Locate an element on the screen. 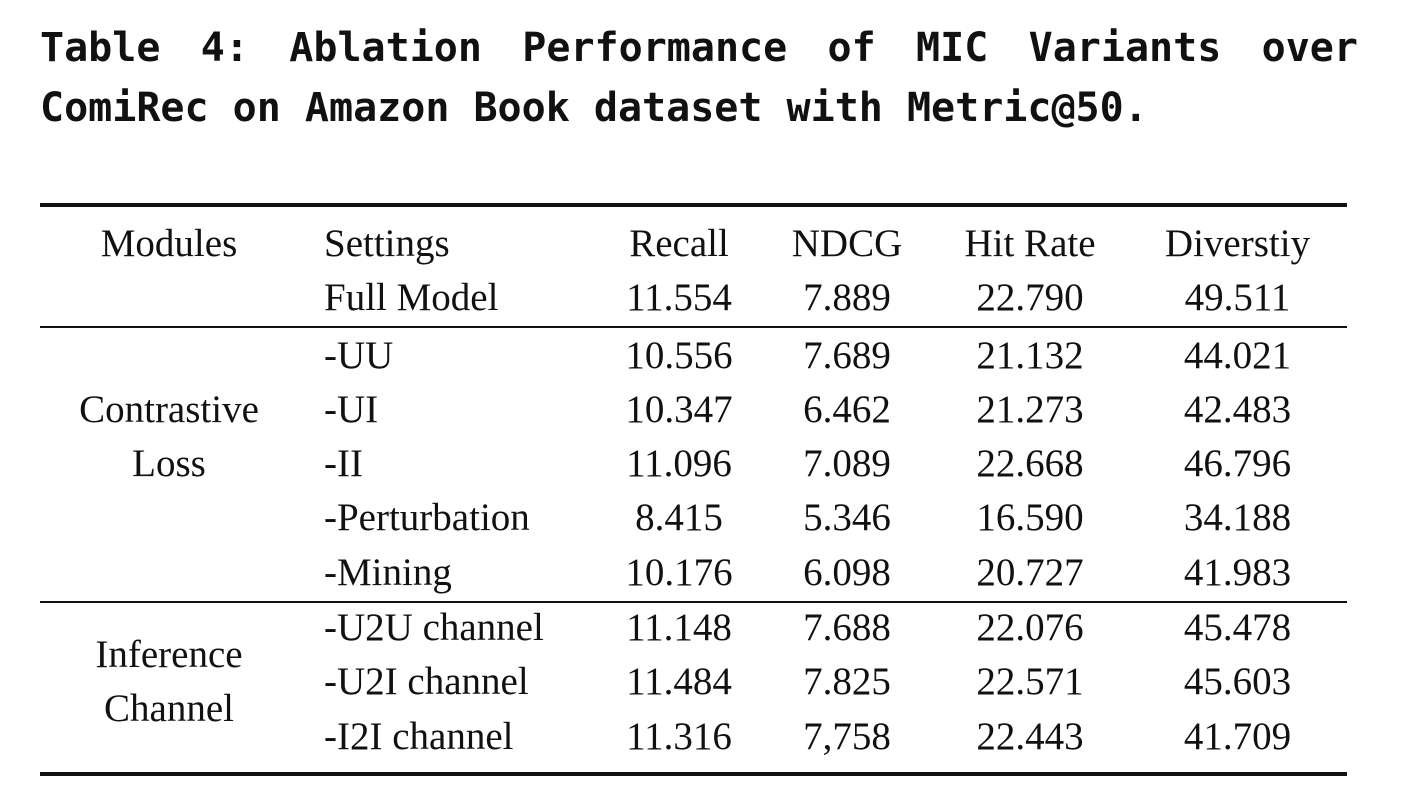 This screenshot has width=1408, height=808. caption-word: Variants is located at coordinates (1125, 48).